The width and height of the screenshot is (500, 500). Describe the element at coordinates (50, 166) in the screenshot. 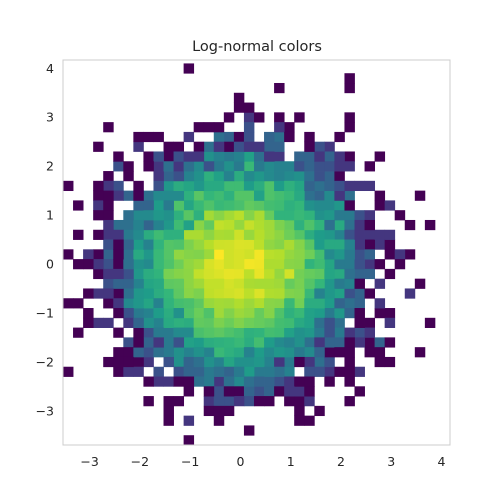

I see `y-tick-label: 2` at that location.